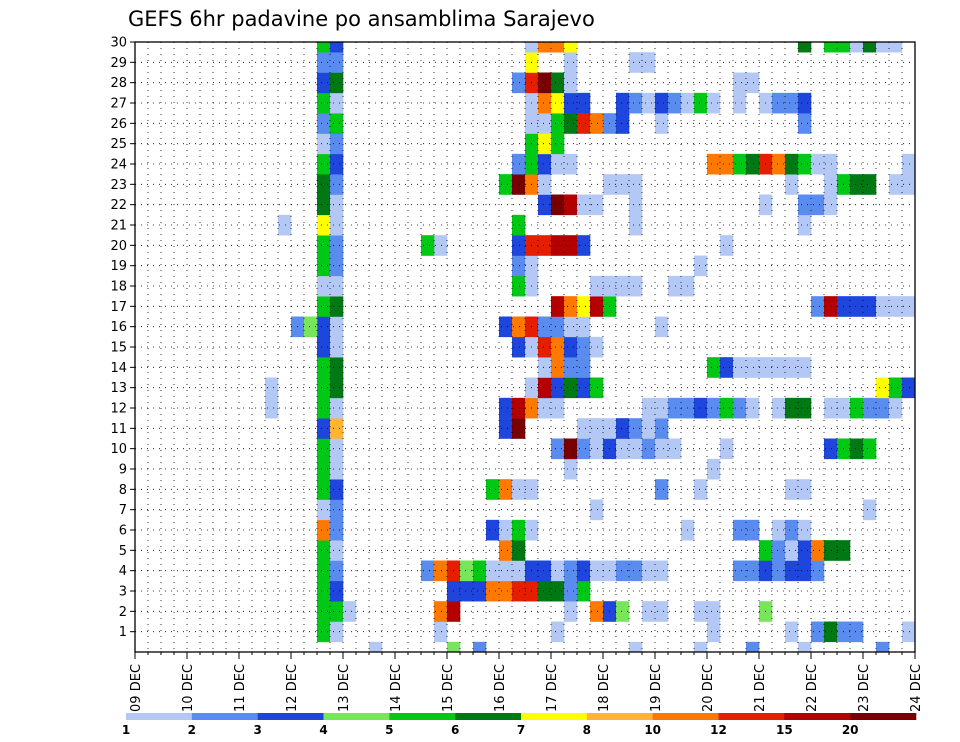 The image size is (960, 742). Describe the element at coordinates (344, 688) in the screenshot. I see `x-tick-label: 13 DEC` at that location.